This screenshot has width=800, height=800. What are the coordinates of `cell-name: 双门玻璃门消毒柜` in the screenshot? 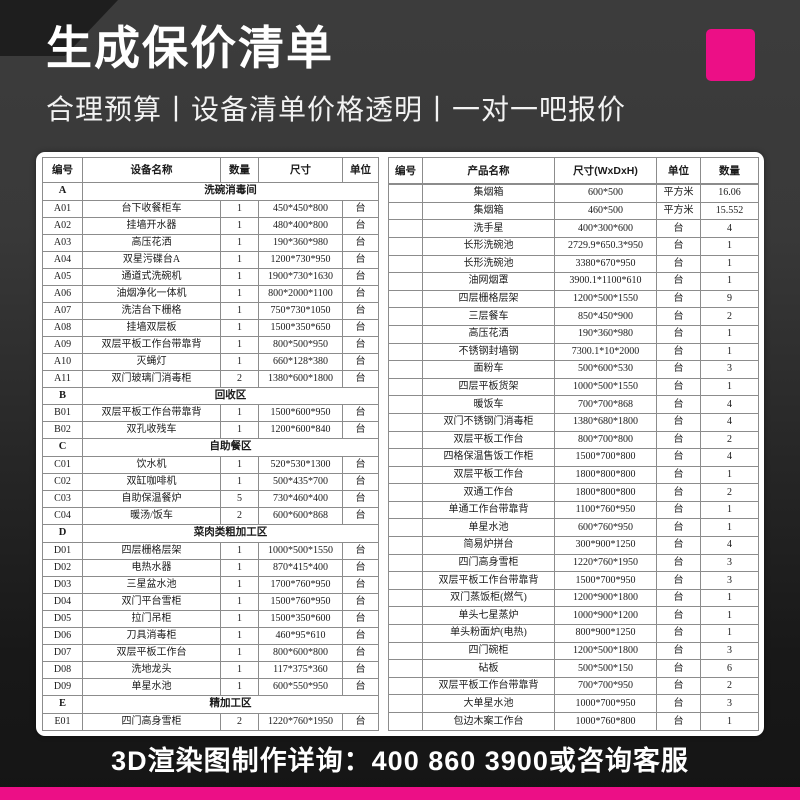 It's located at (151, 378).